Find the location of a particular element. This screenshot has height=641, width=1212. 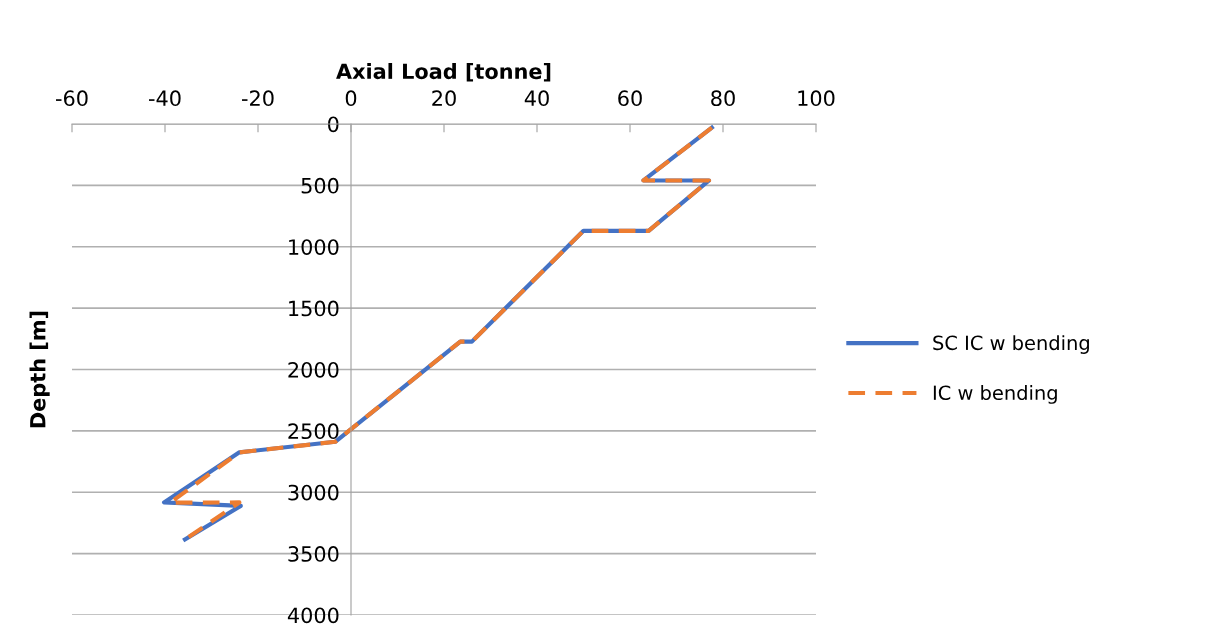

y-tick-label: 0 is located at coordinates (333, 124).